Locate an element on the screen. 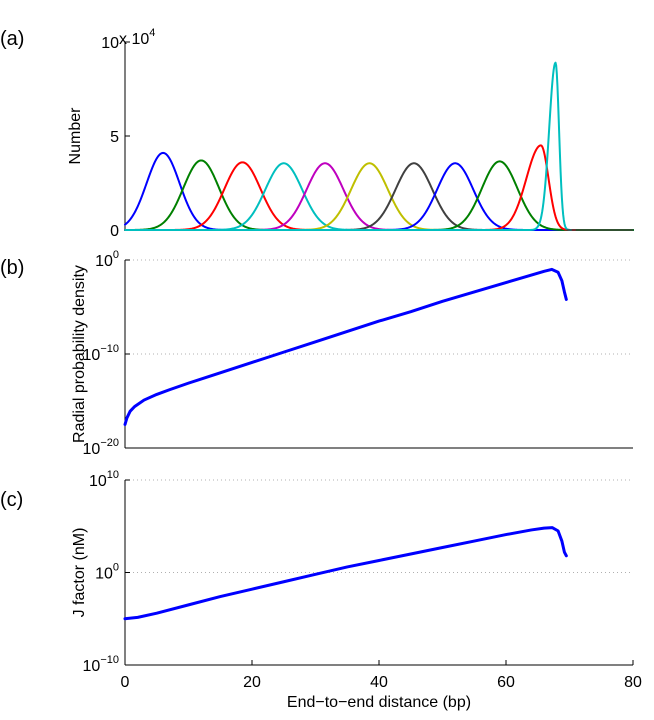  x-axis-label-2: End−to−end distance (bp) is located at coordinates (379, 702).